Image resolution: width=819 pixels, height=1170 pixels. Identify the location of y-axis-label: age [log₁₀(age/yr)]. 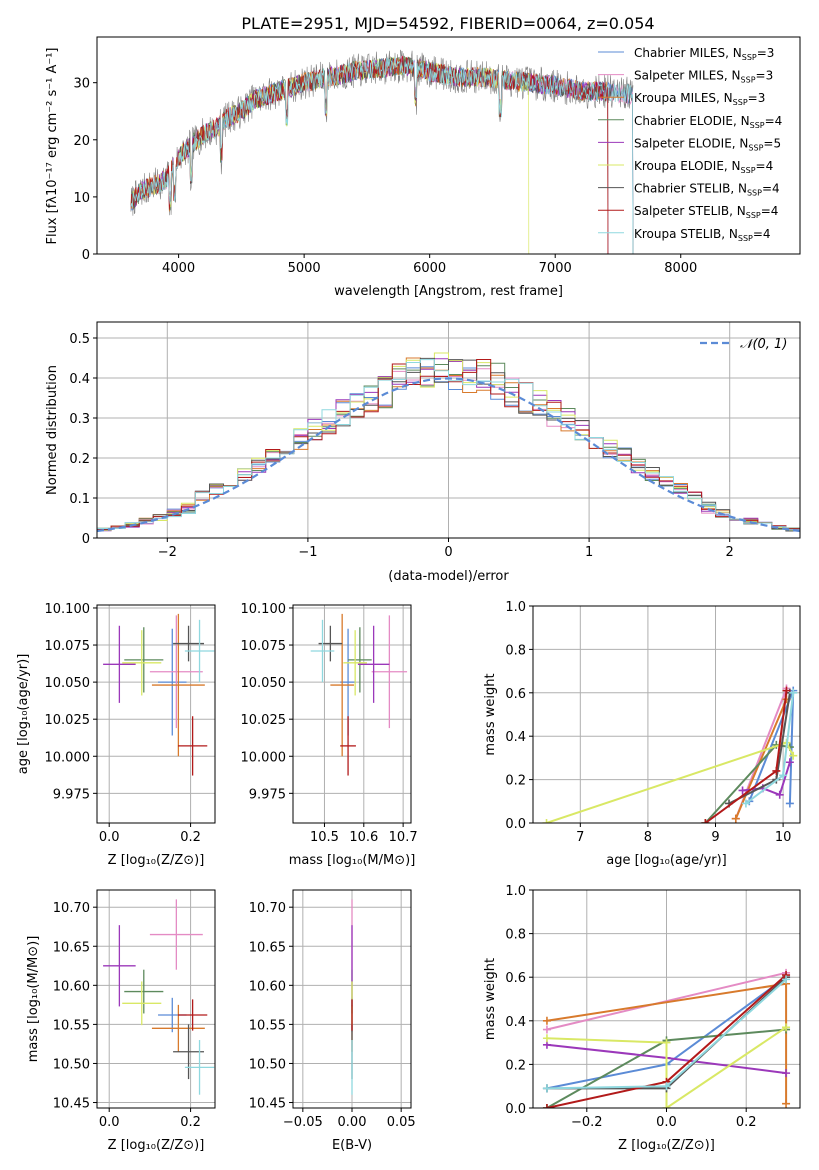
(23, 714).